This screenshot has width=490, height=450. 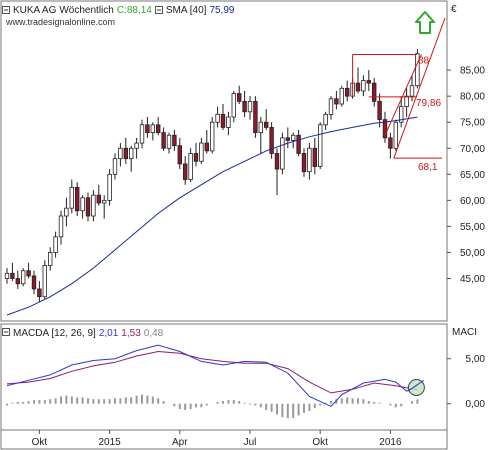 I want to click on macd-value: 2,01, so click(x=108, y=333).